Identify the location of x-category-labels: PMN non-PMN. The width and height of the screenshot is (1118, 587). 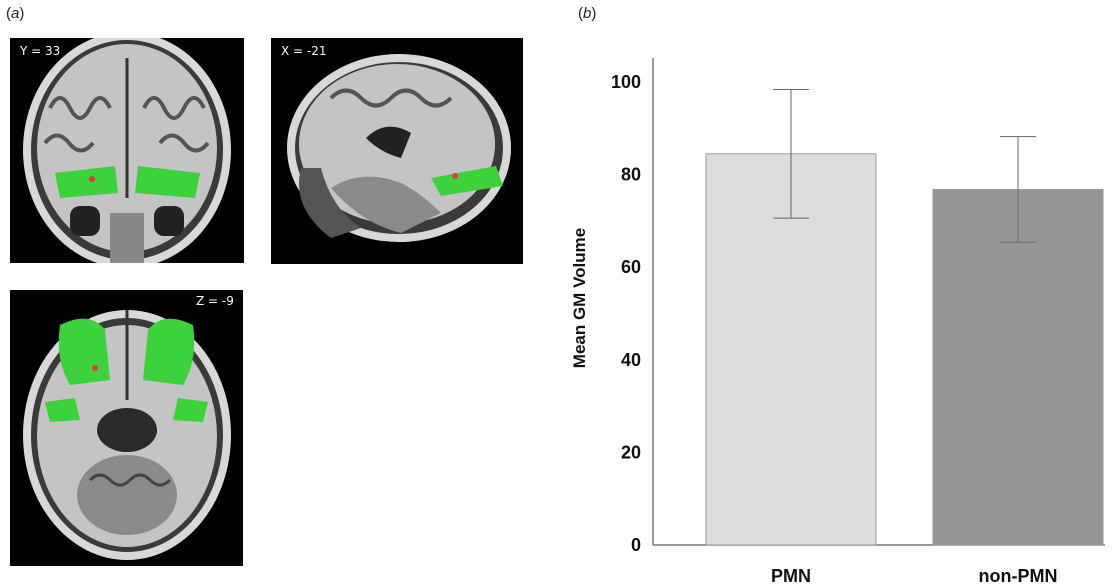
(914, 575).